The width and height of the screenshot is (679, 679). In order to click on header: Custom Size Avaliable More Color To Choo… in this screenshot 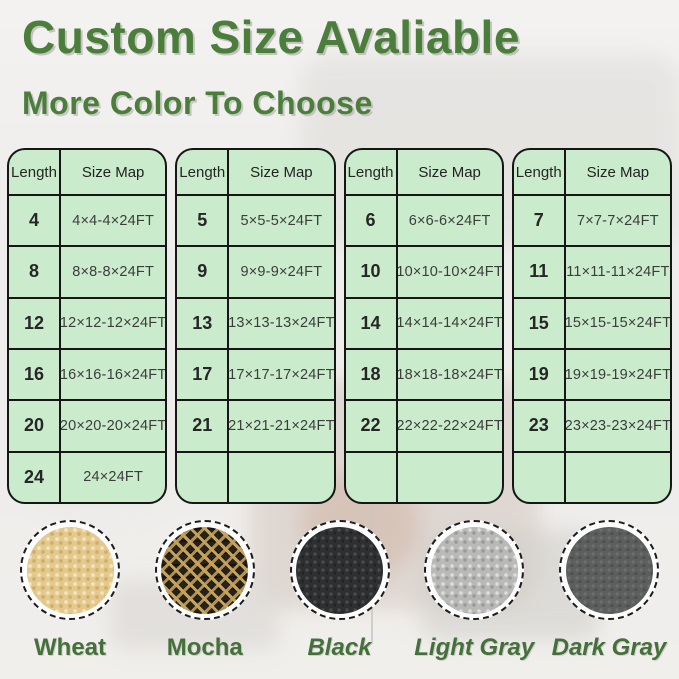, I will do `click(271, 67)`.